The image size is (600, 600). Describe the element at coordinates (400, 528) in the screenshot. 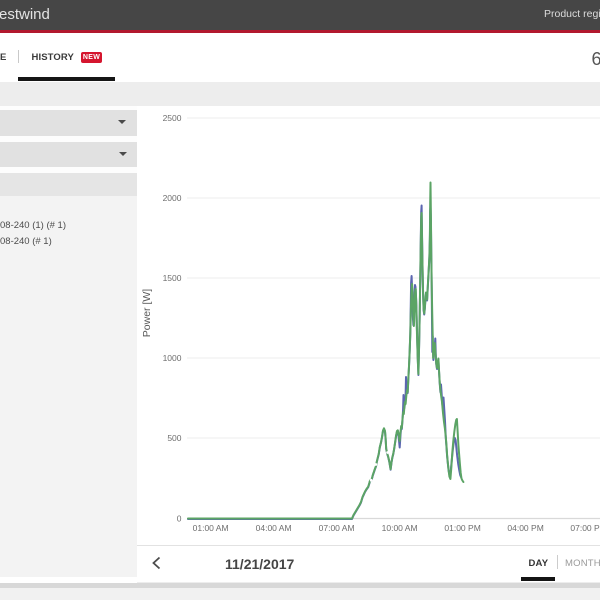

I see `svg-text: 10:00 AM` at that location.